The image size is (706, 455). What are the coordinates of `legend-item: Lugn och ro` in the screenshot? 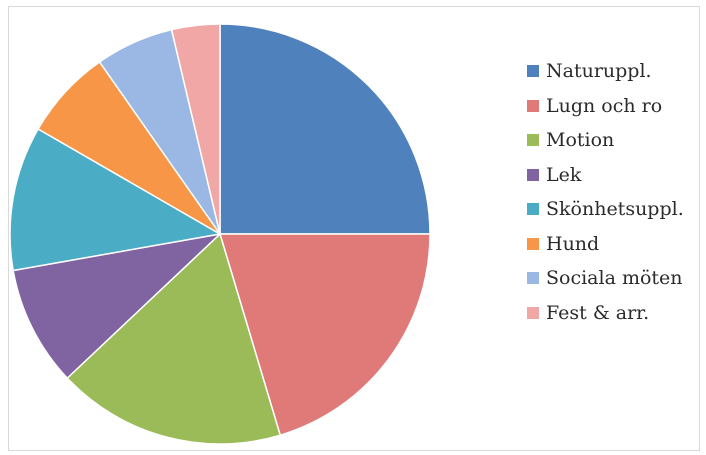 It's located at (605, 106).